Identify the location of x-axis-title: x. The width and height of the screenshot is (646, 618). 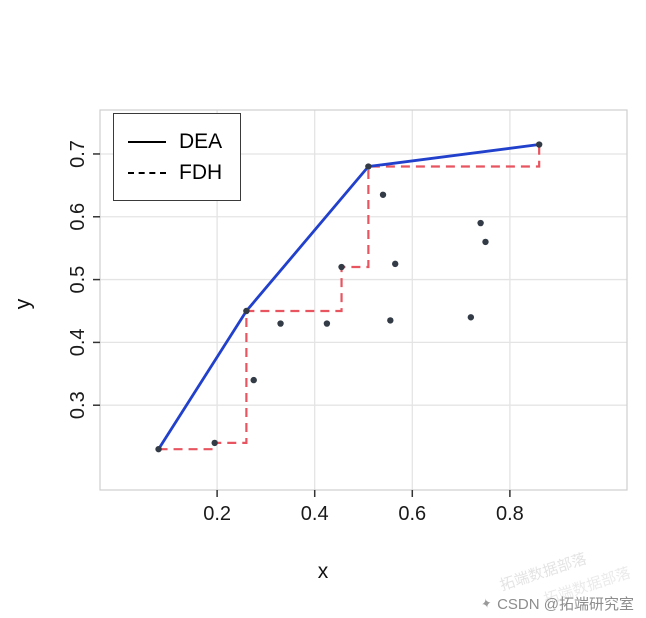
(323, 571).